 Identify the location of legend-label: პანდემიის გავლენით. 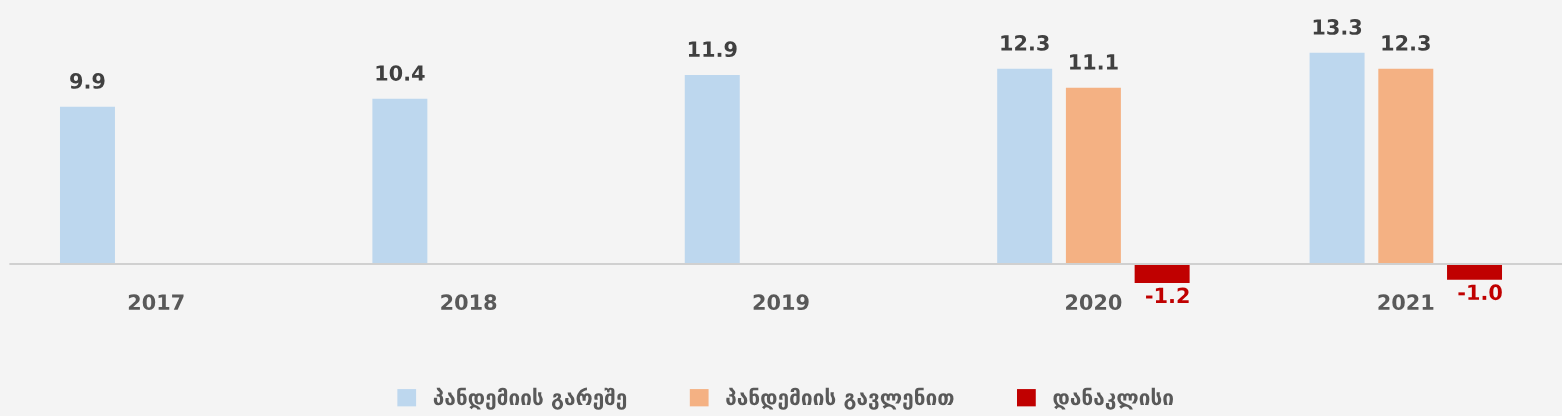
(840, 398).